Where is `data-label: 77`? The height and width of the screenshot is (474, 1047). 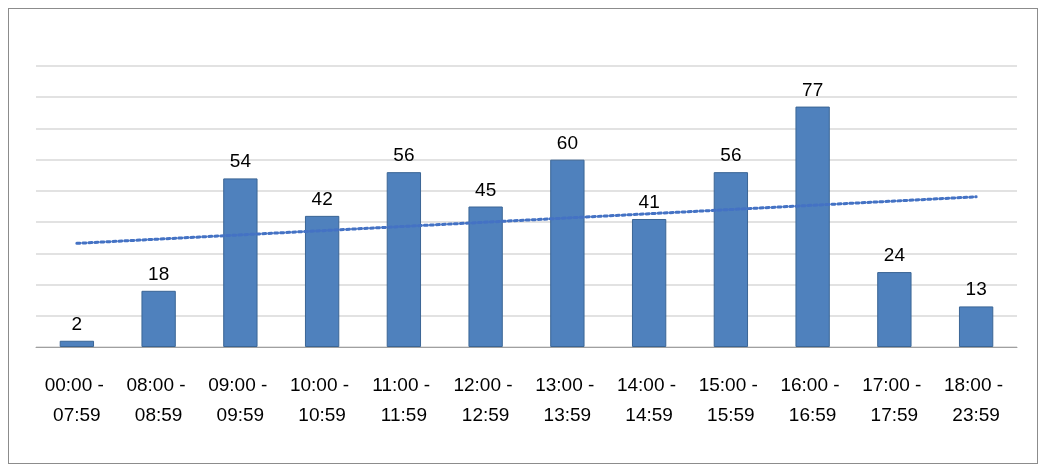 data-label: 77 is located at coordinates (813, 89).